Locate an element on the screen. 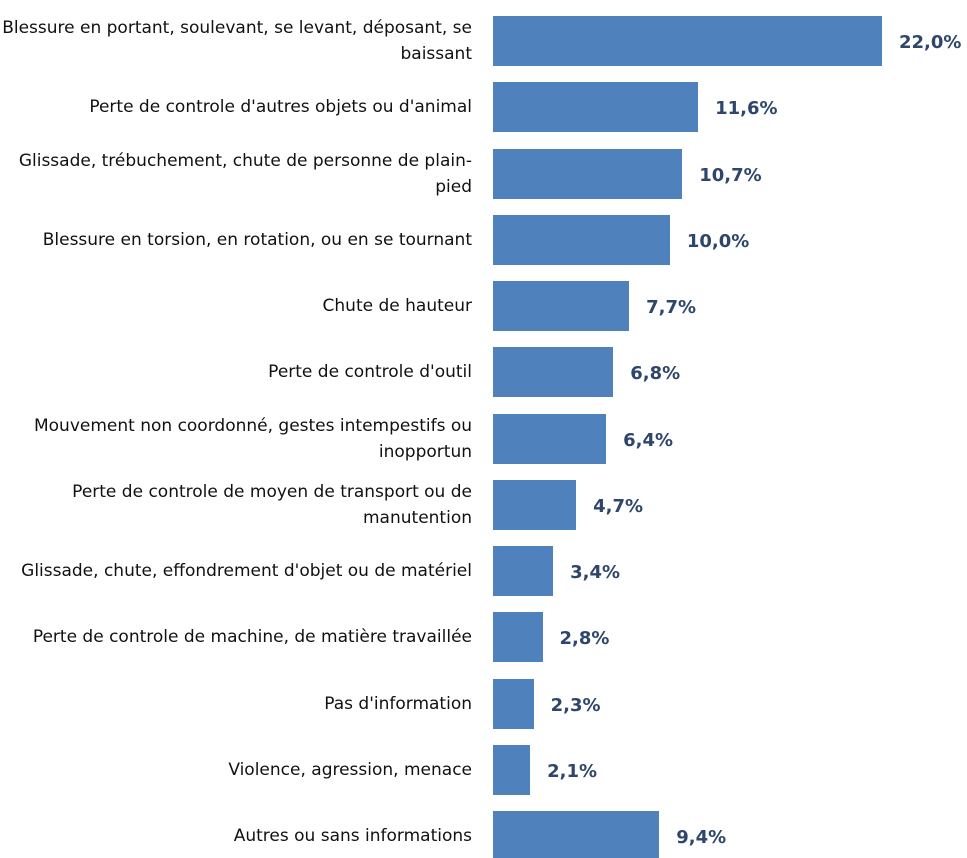  value-label: 9,4% is located at coordinates (701, 837).